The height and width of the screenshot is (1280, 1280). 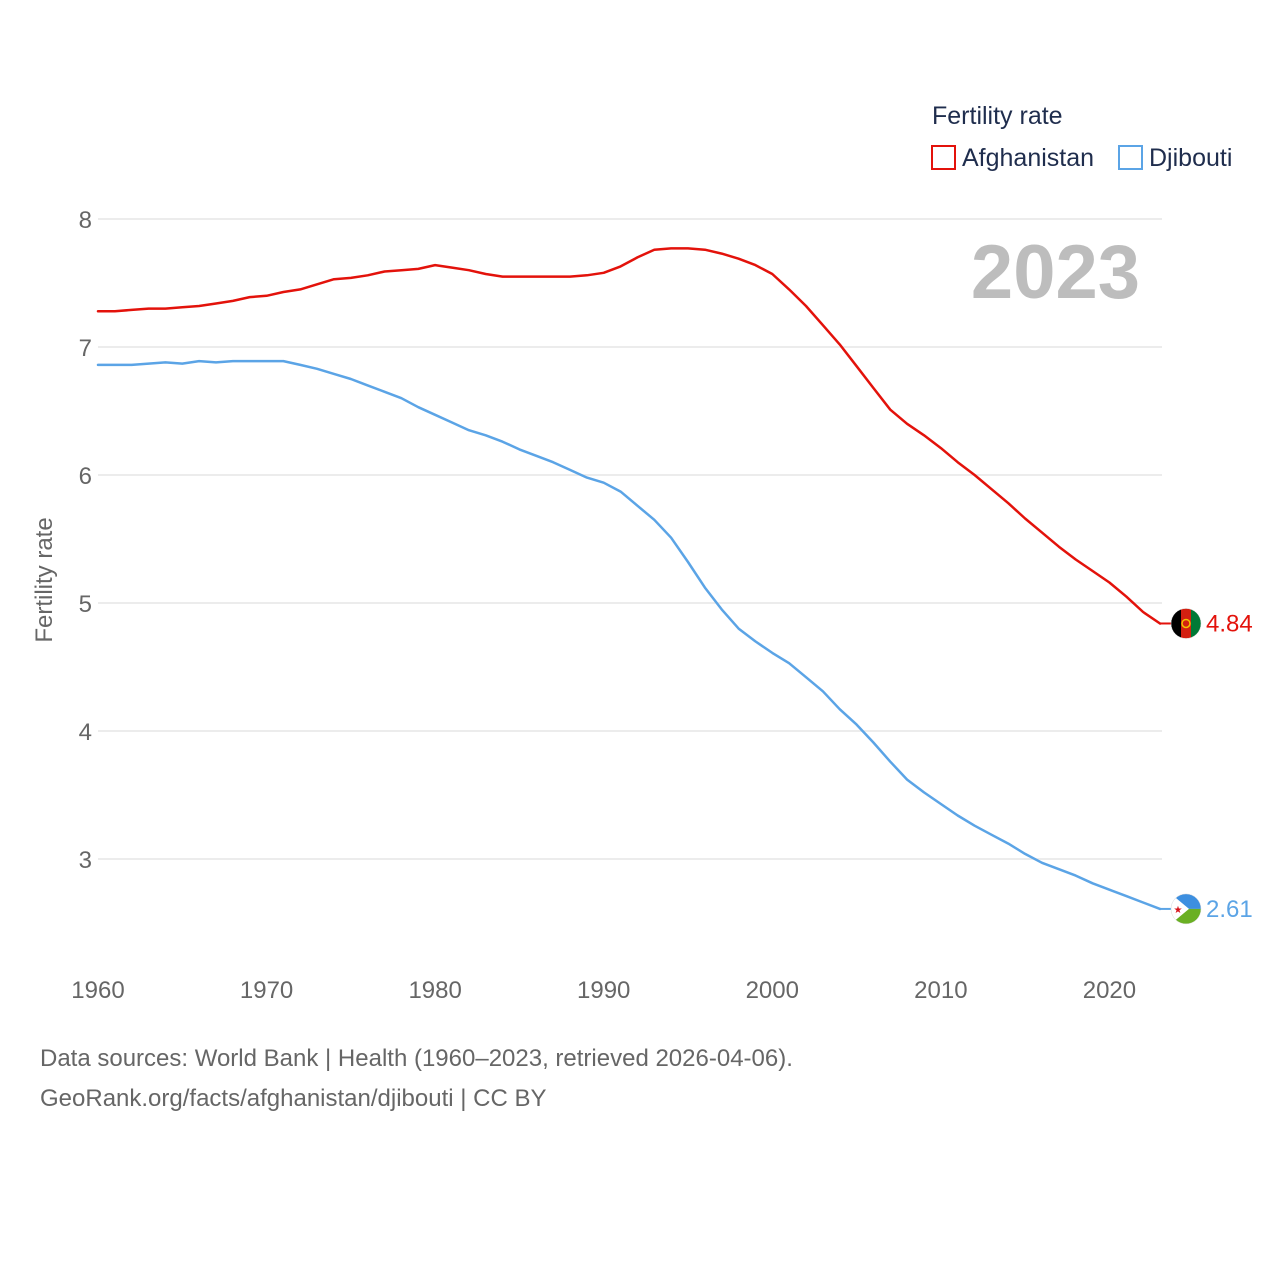 I want to click on y-tick-label: 6, so click(x=85, y=476).